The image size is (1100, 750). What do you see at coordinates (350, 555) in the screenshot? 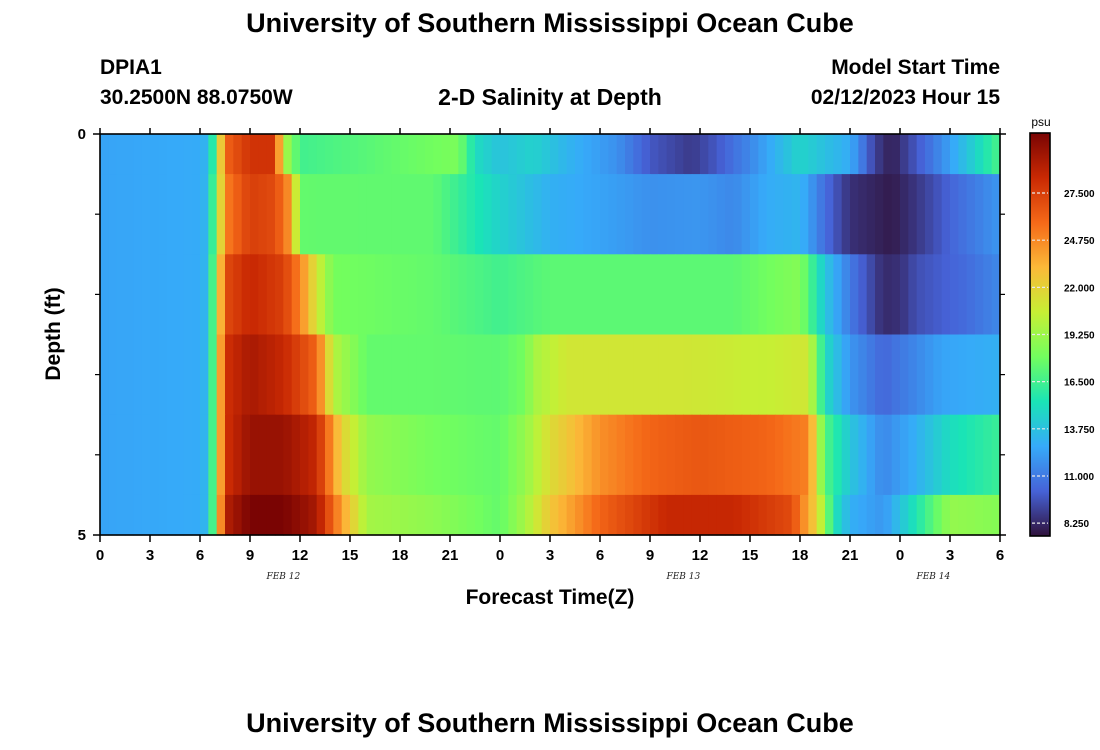
I see `x-tick-label: 15` at bounding box center [350, 555].